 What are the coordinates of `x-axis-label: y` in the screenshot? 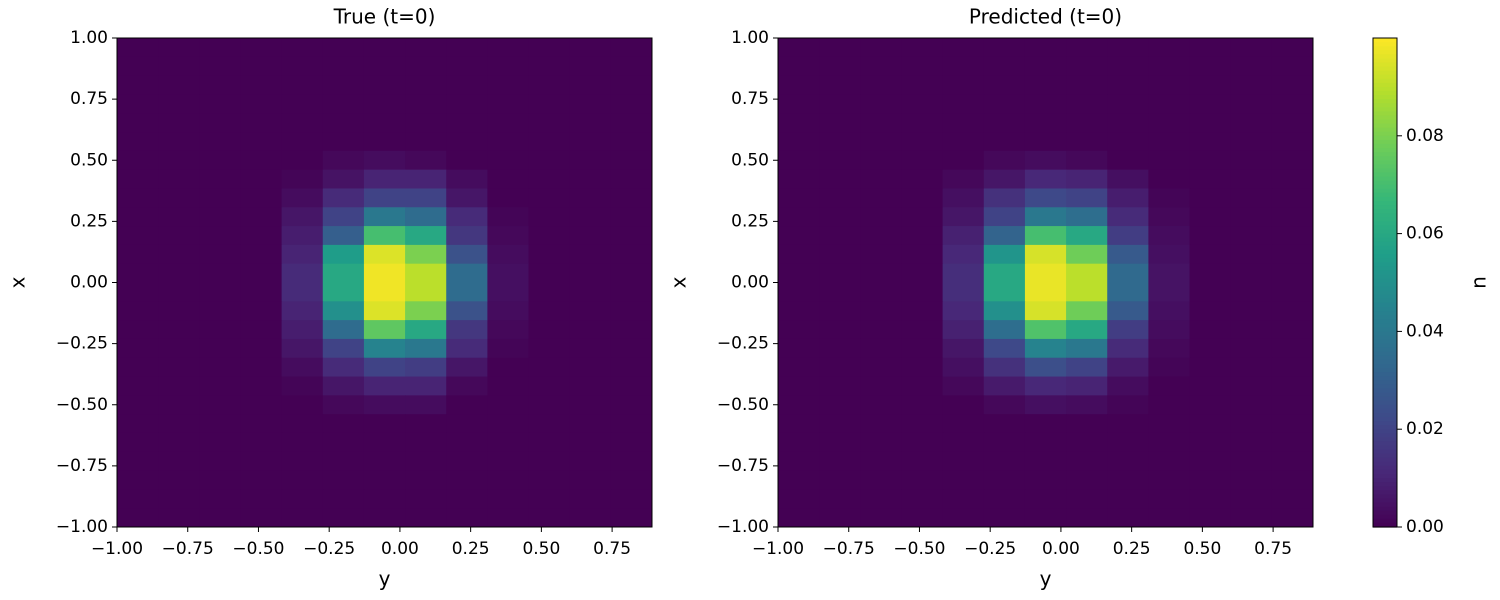 It's located at (385, 579).